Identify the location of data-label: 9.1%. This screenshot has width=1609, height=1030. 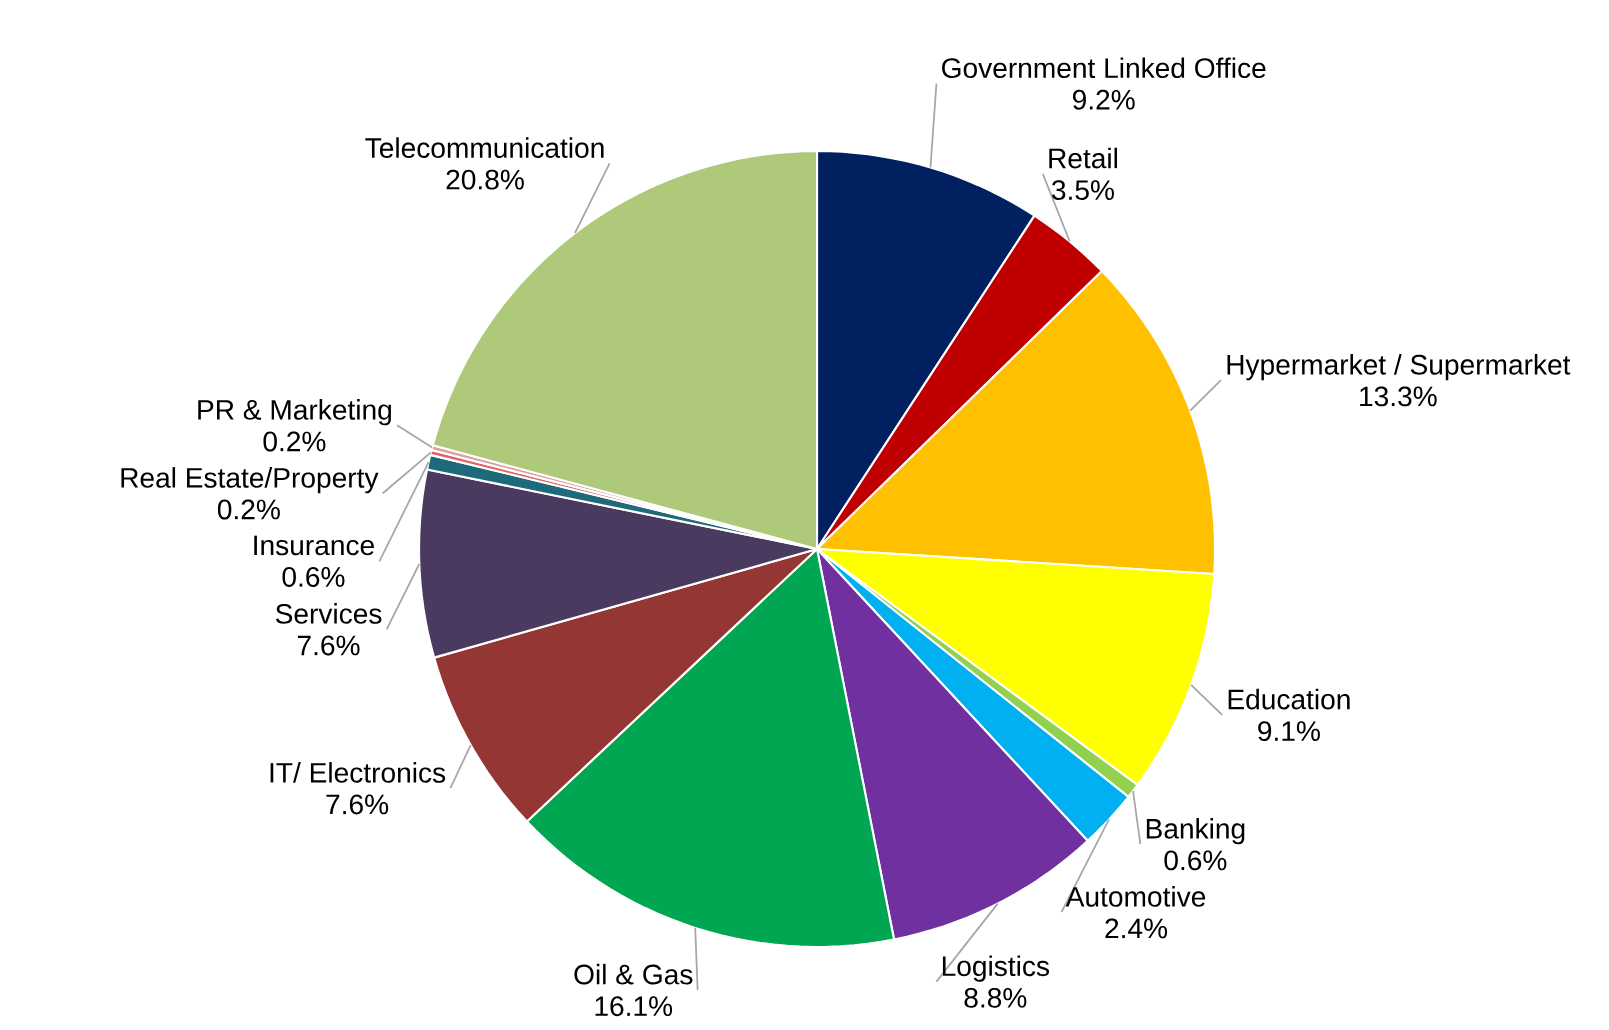
(1289, 731).